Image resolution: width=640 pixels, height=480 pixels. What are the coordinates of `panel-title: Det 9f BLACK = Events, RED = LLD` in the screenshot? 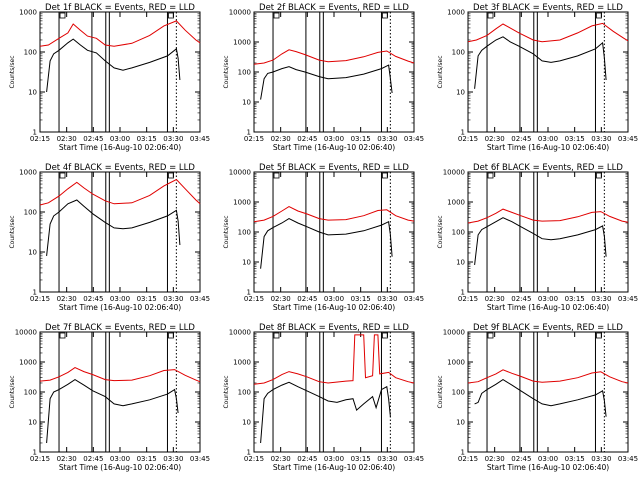 It's located at (548, 328).